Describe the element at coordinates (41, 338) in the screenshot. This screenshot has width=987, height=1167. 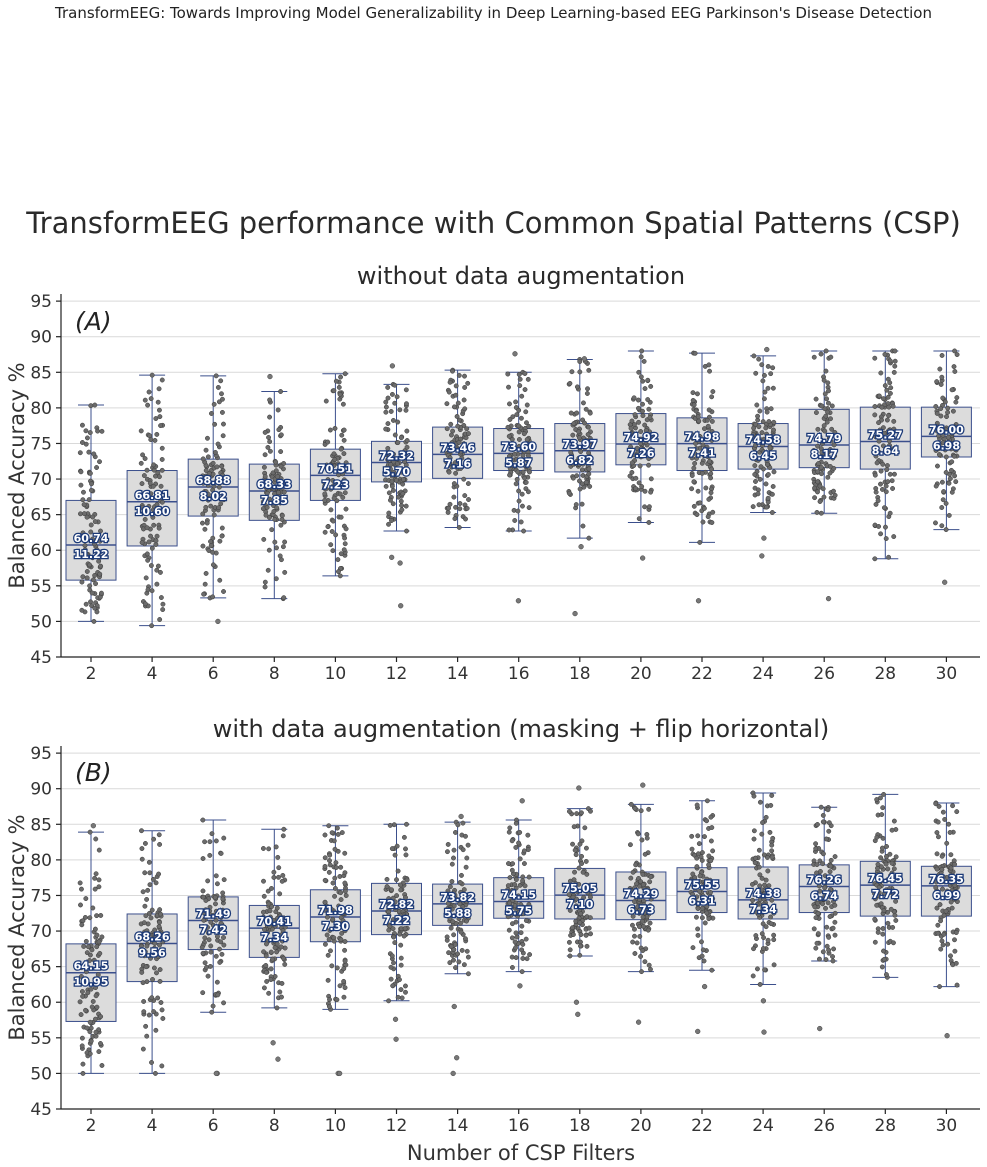
I see `y-tick-label: 90` at that location.